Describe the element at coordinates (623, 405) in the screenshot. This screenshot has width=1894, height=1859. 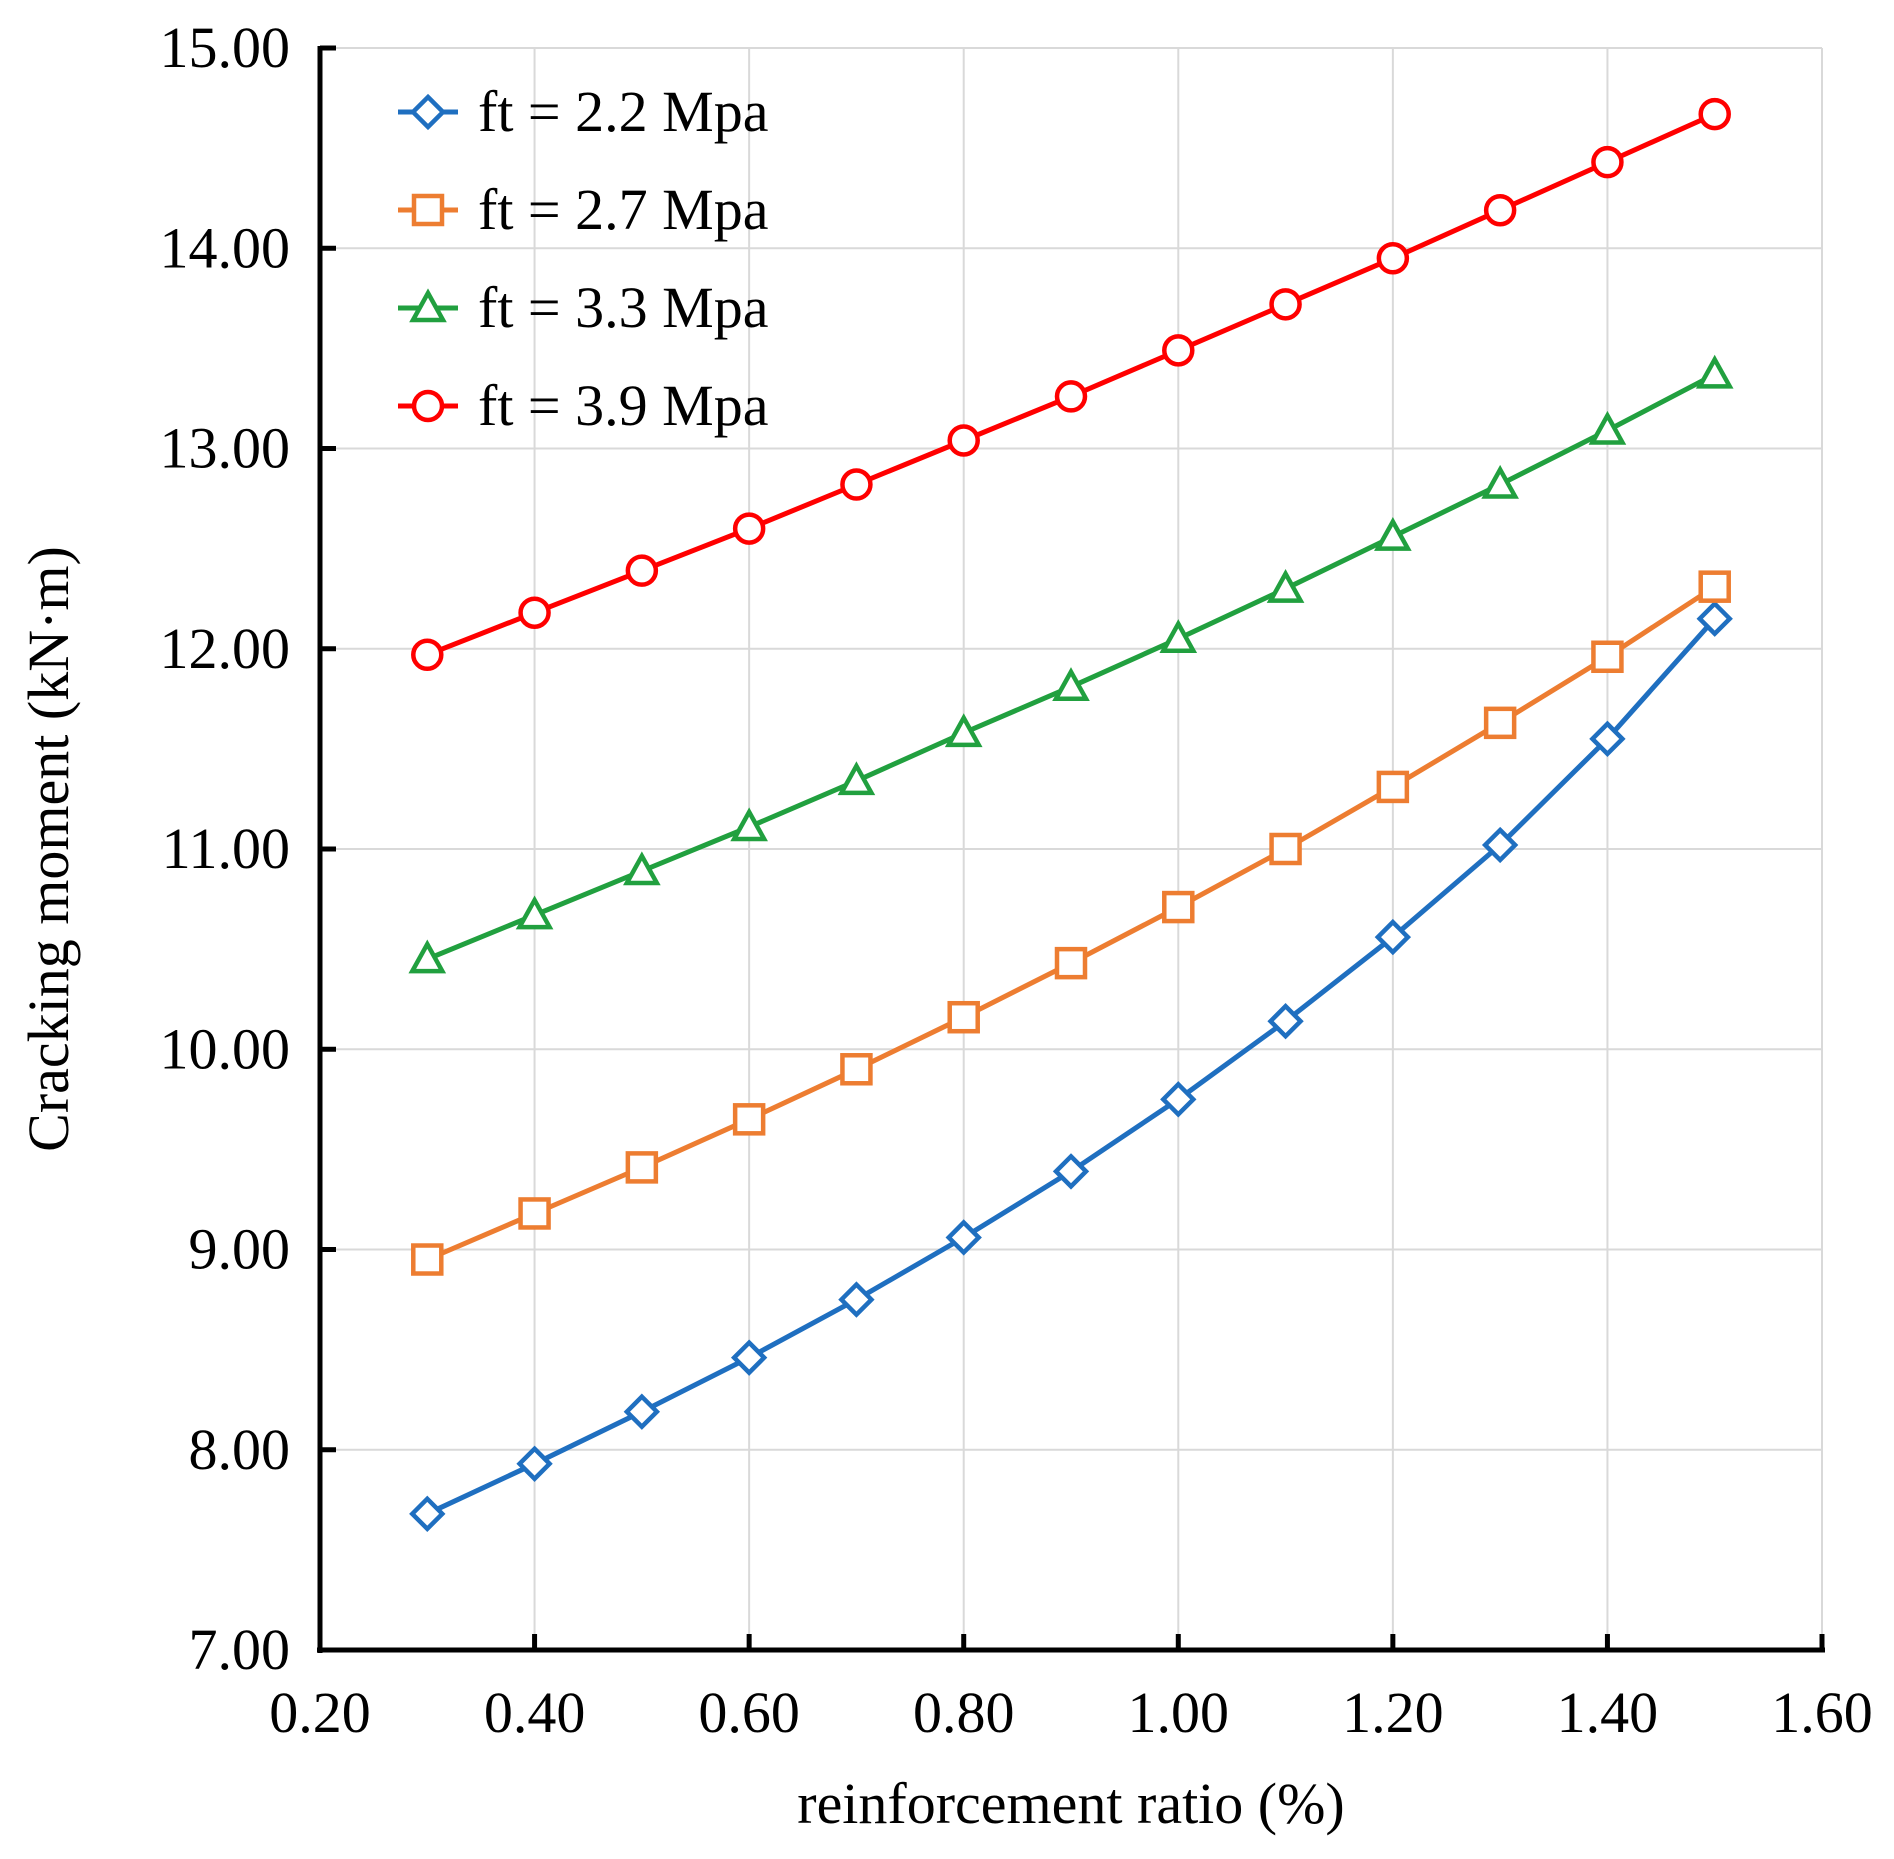
I see `legend-label: ft = 3.9 Mpa` at that location.